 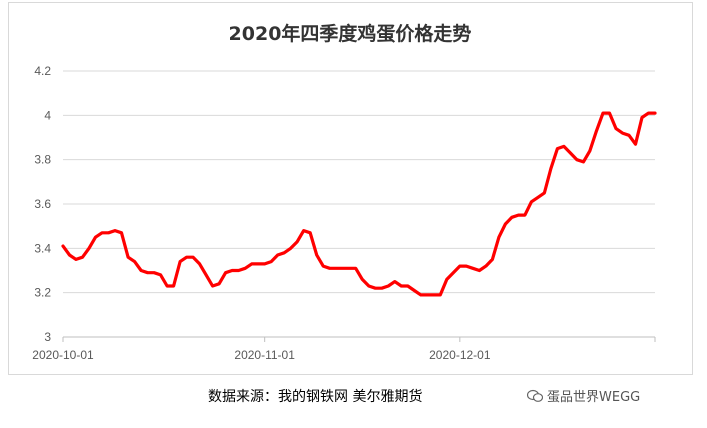 I want to click on chart-title: 2020年四季度鸡蛋价格走势, so click(x=350, y=33).